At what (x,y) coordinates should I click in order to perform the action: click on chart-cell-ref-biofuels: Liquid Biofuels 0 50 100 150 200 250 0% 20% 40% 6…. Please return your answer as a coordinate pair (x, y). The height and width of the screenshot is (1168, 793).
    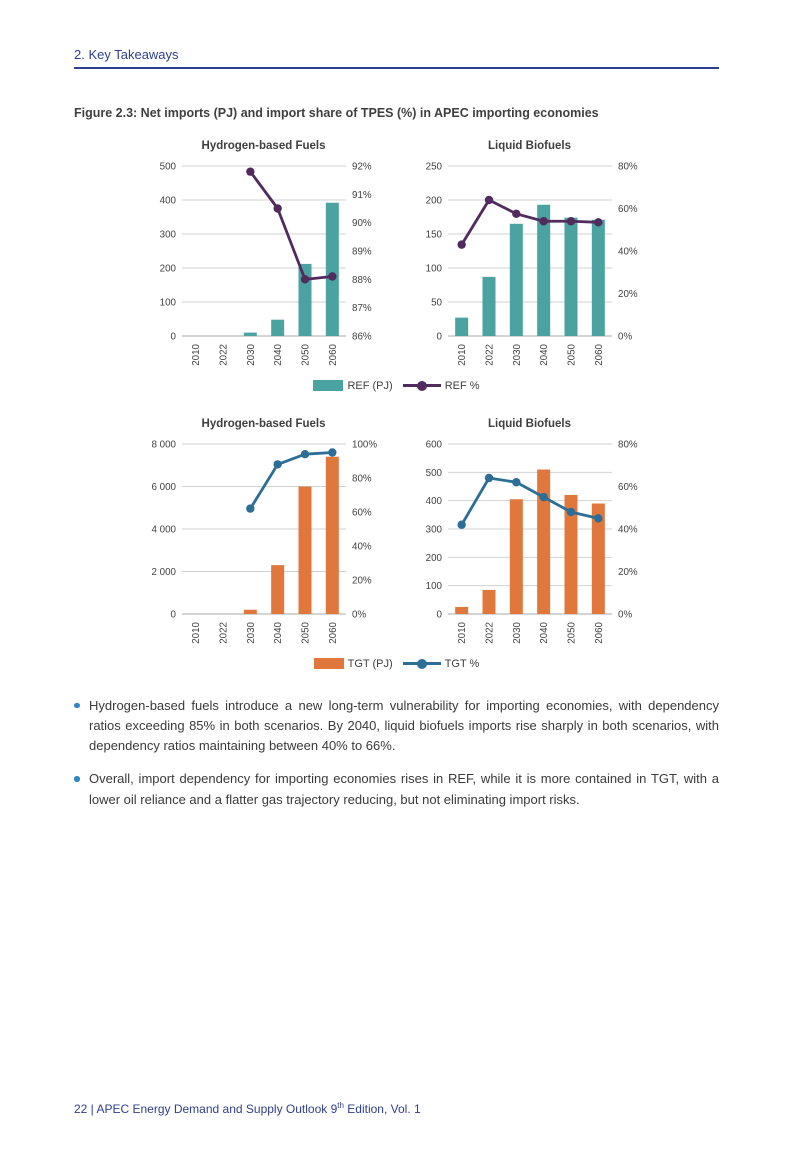
    Looking at the image, I should click on (530, 258).